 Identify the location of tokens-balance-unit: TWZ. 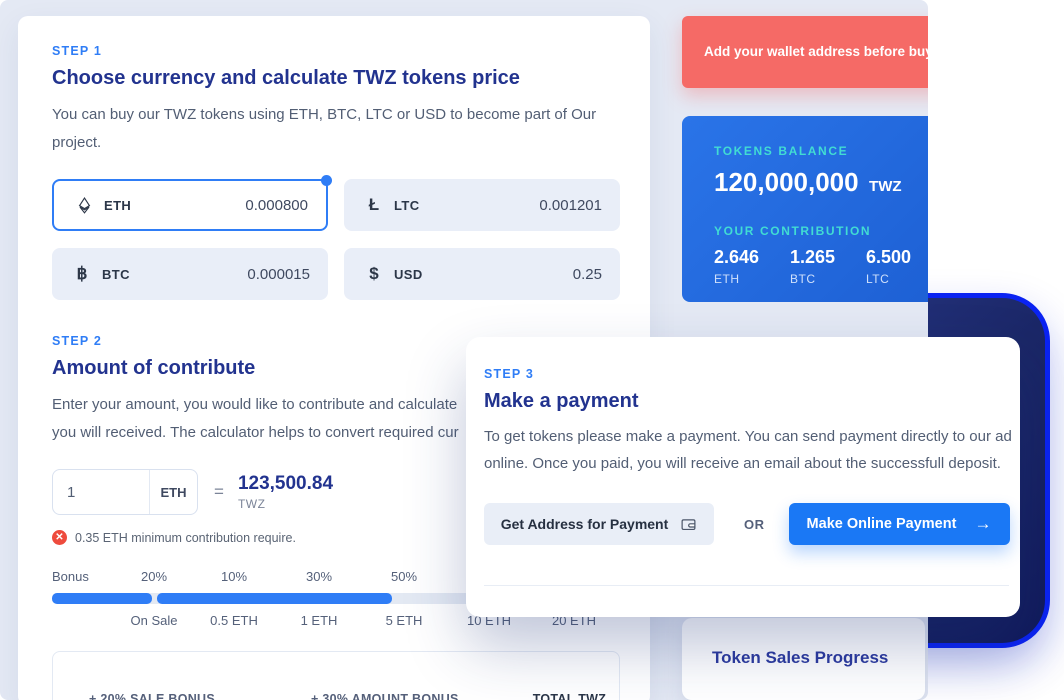
(885, 186).